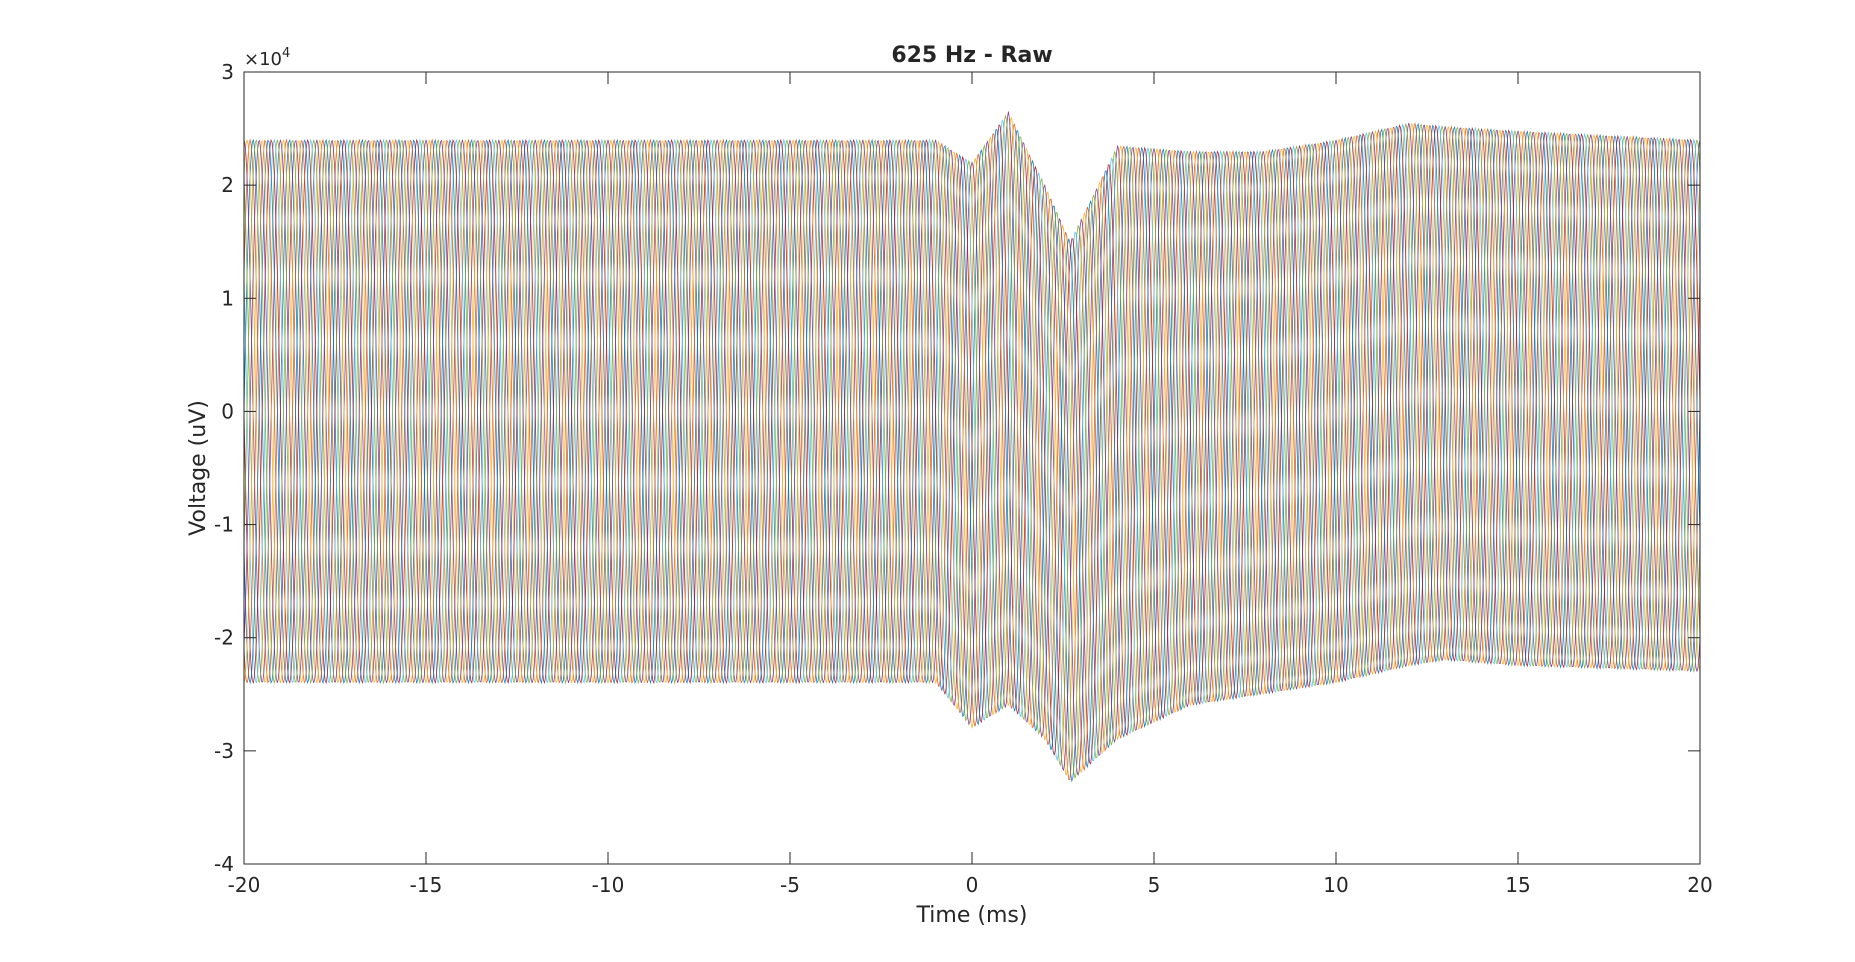  What do you see at coordinates (972, 885) in the screenshot?
I see `x-tick-label: 0` at bounding box center [972, 885].